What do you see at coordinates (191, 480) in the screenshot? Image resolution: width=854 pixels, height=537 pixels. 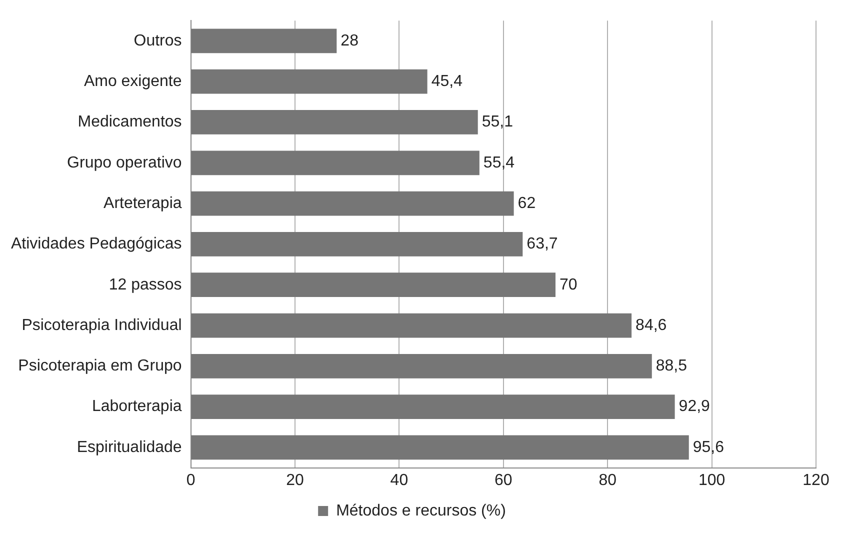 I see `x-tick-label: 0` at bounding box center [191, 480].